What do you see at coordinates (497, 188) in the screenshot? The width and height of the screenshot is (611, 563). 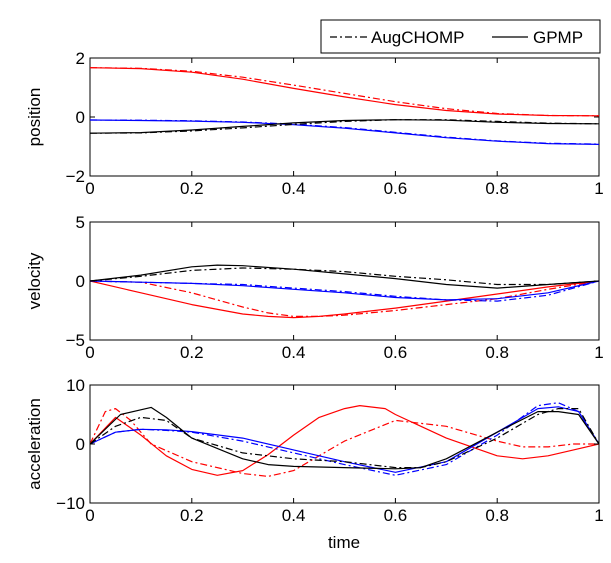 I see `position-xtick-label: 0.8` at bounding box center [497, 188].